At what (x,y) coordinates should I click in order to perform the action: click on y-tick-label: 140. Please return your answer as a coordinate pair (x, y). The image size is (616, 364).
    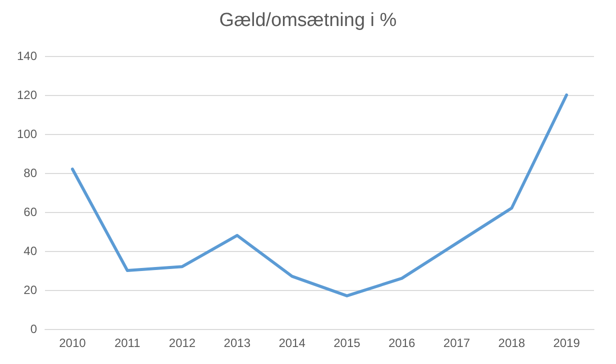
    Looking at the image, I should click on (27, 56).